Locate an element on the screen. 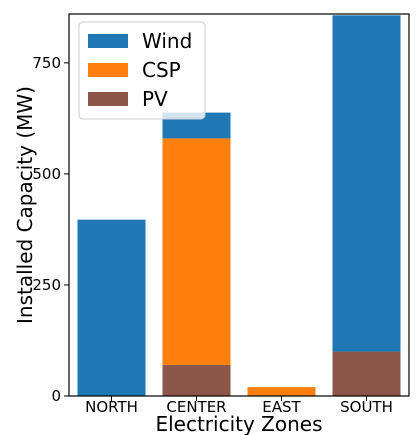  legend-label-wind: Wind is located at coordinates (167, 41).